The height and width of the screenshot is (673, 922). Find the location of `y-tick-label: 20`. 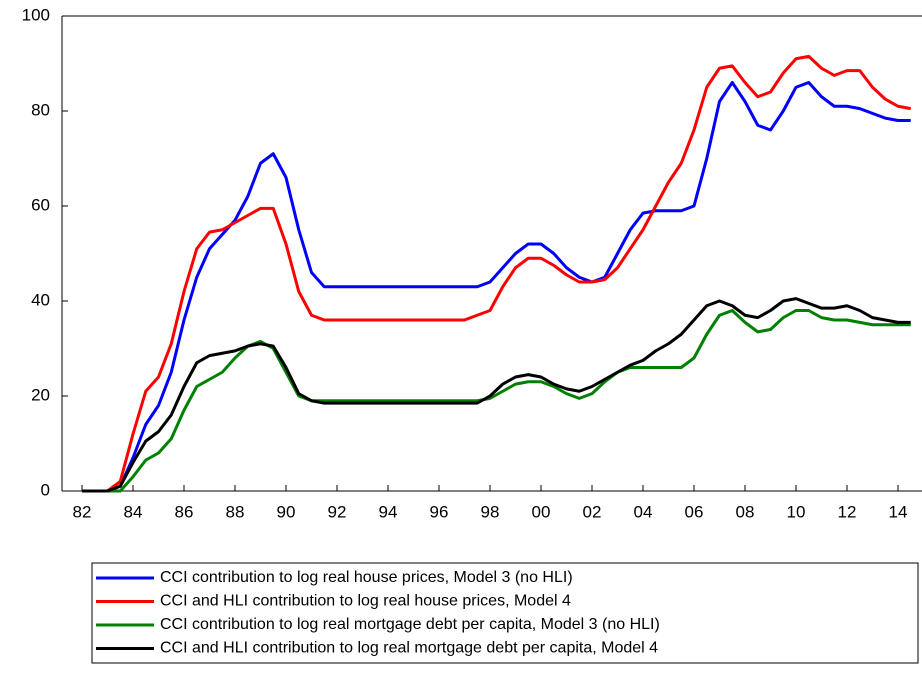

y-tick-label: 20 is located at coordinates (40, 394).